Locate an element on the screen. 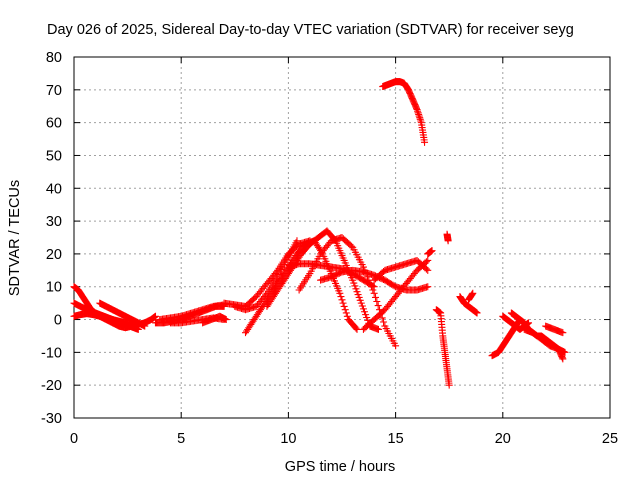 This screenshot has height=480, width=640. x-axis-label: GPS time / hours is located at coordinates (340, 467).